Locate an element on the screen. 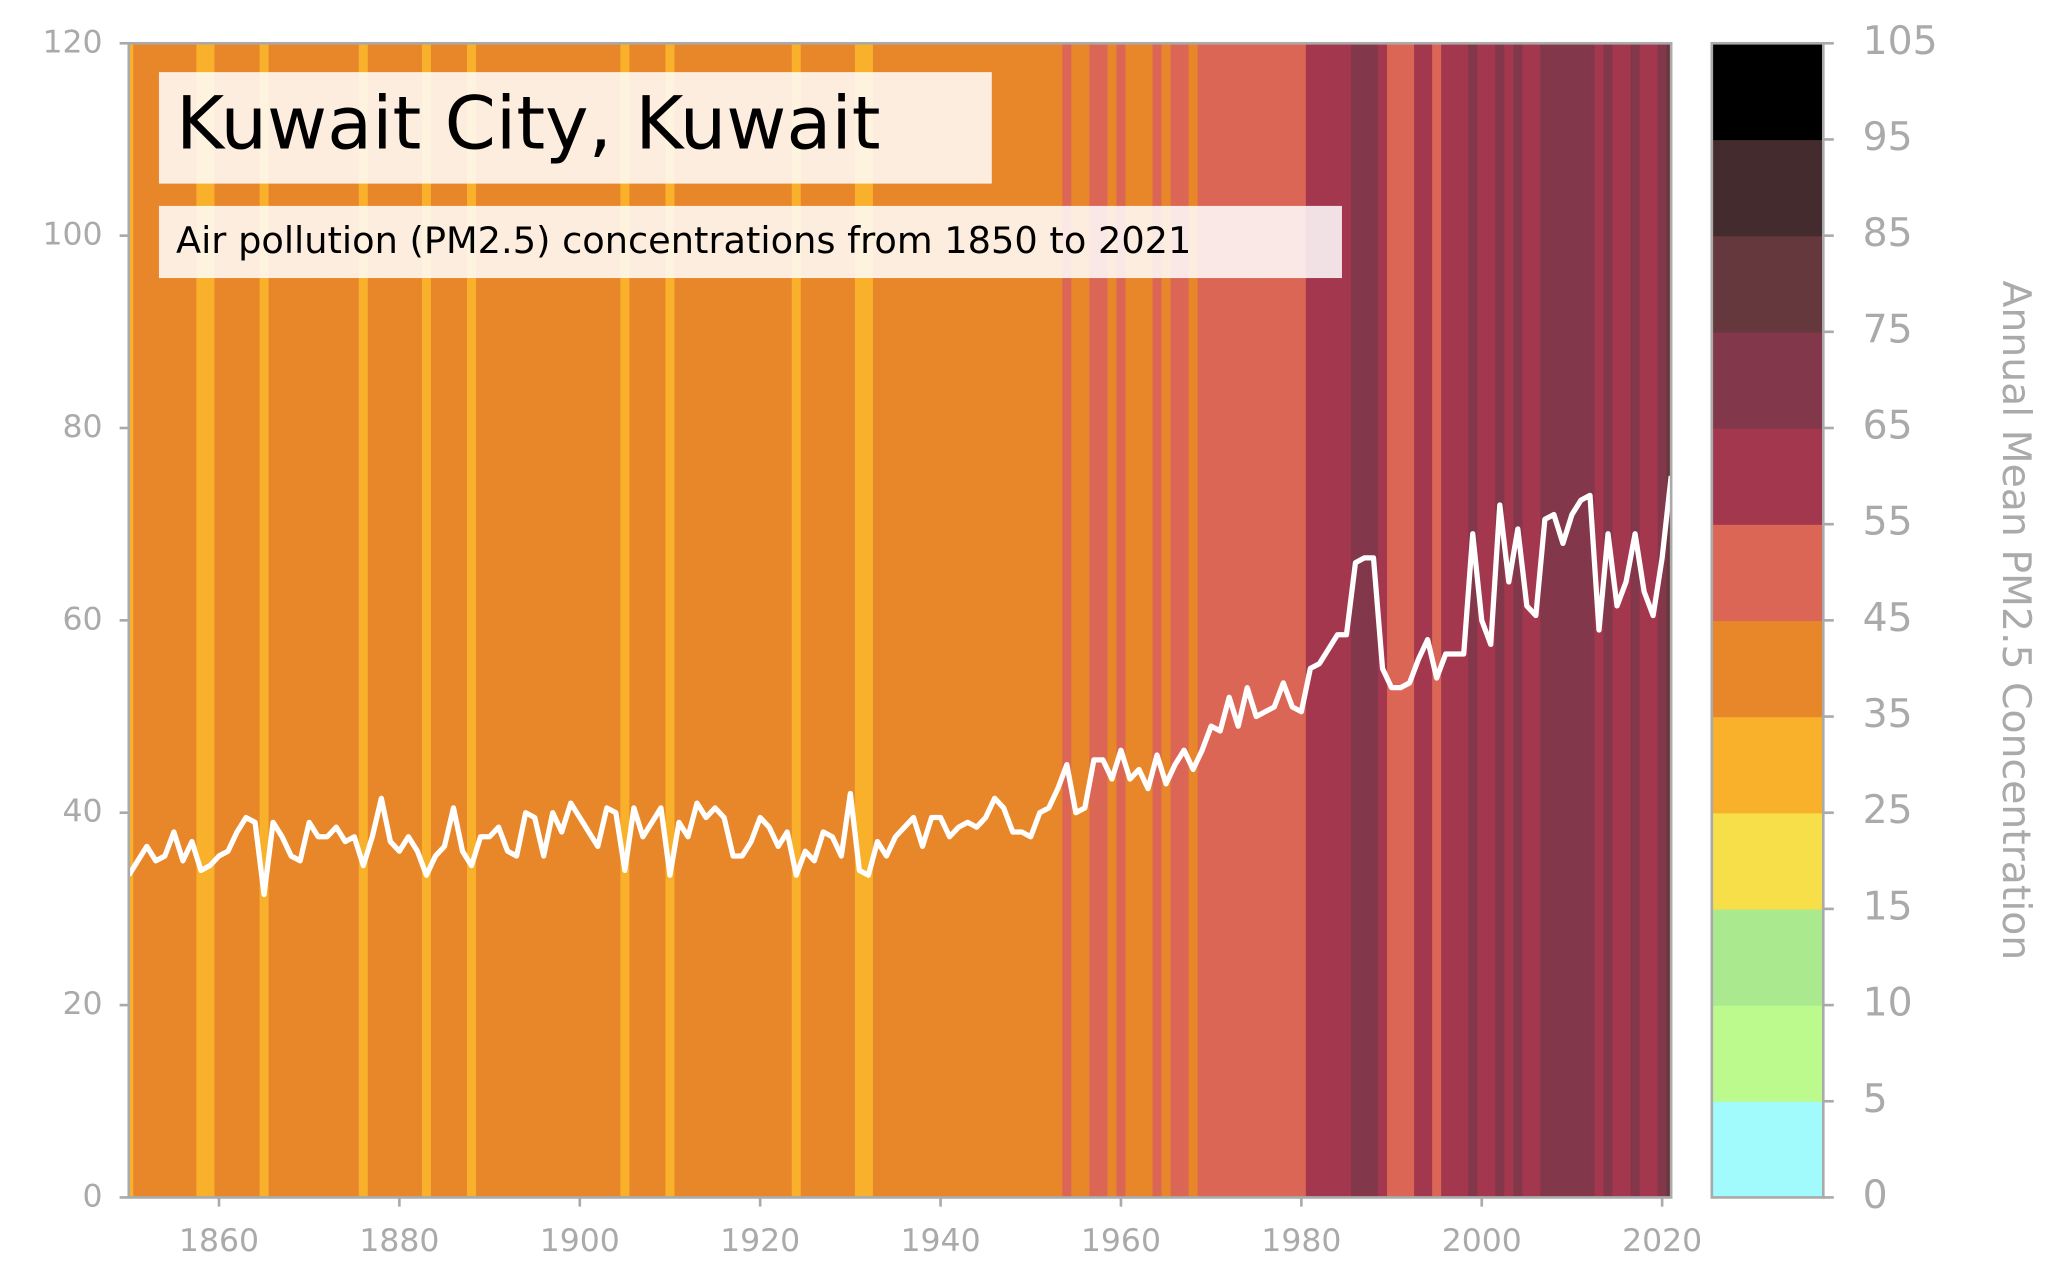 This screenshot has height=1284, width=2057. x-tick-label: 1940 is located at coordinates (941, 1241).